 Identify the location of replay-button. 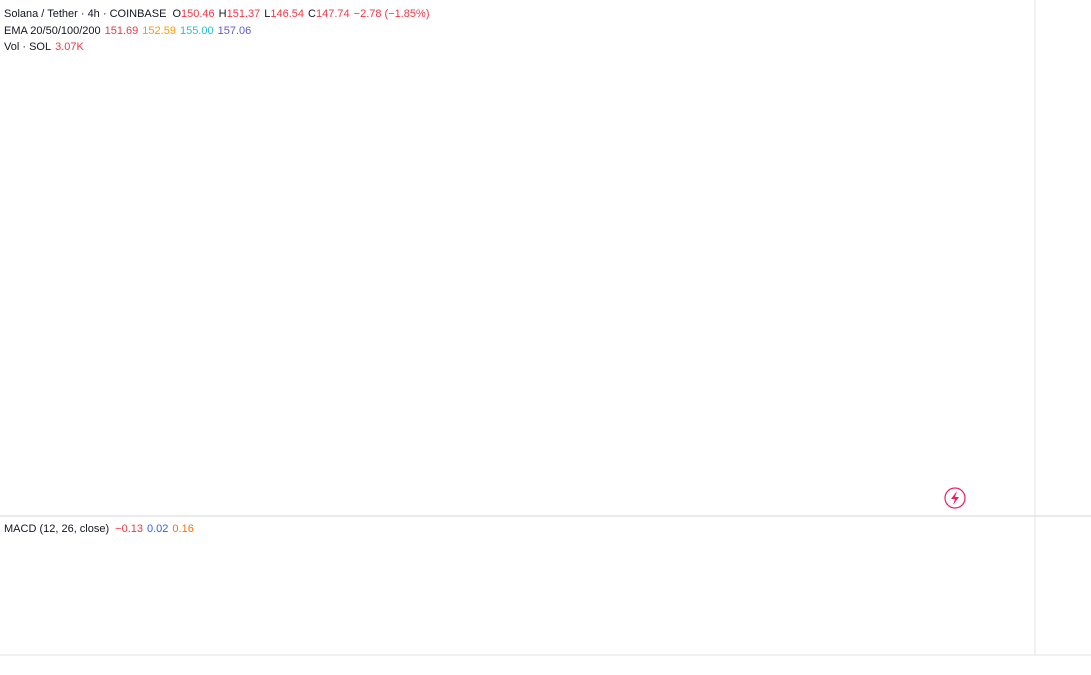
(955, 498).